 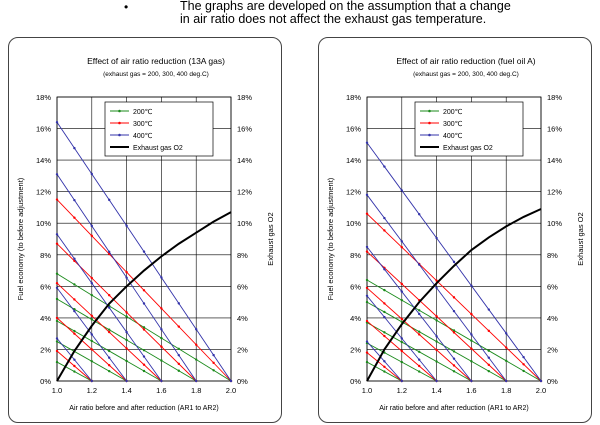 I want to click on y-tick-label: 4%, so click(x=355, y=318).